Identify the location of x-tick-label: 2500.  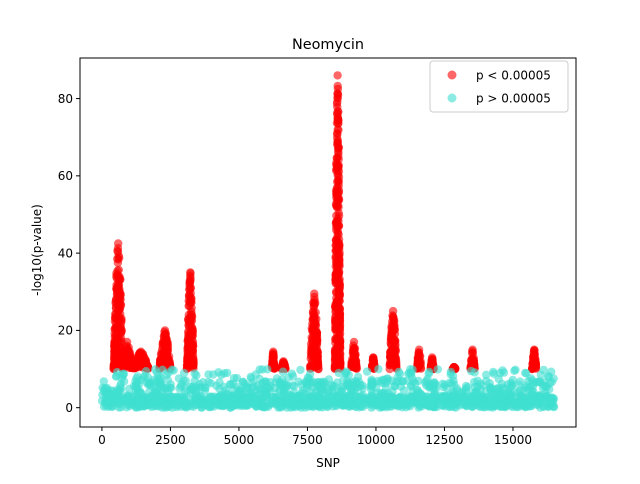
(170, 440).